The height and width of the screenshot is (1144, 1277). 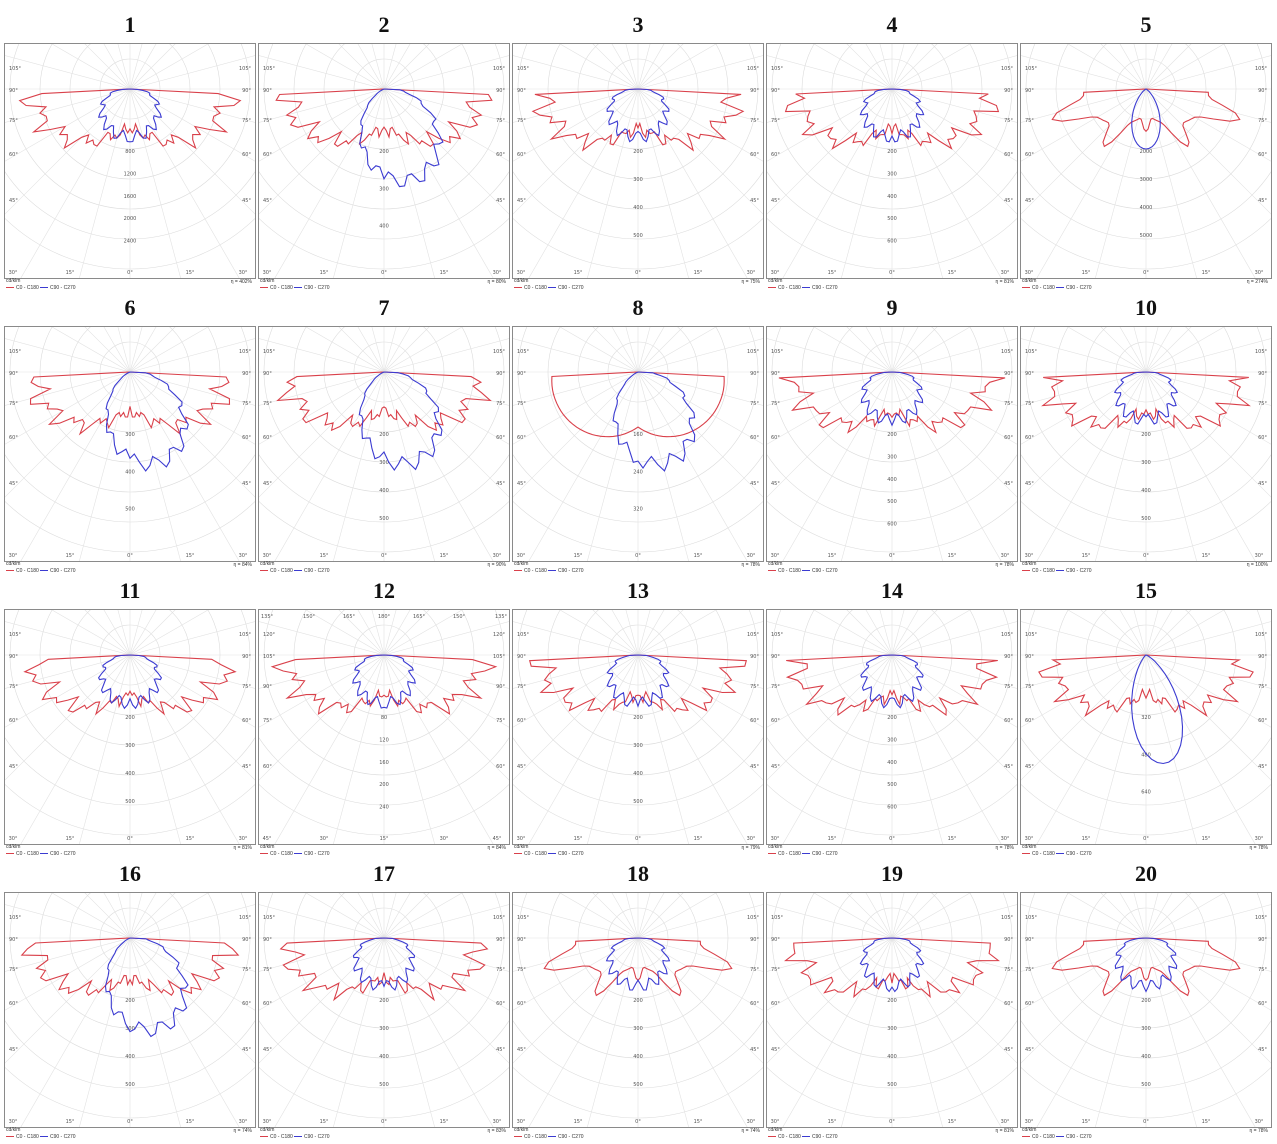 I want to click on angle-label-left: 75°, so click(x=1029, y=687).